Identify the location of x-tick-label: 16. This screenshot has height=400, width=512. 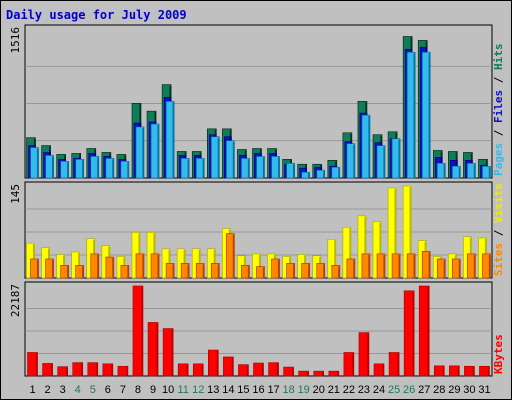
(258, 390).